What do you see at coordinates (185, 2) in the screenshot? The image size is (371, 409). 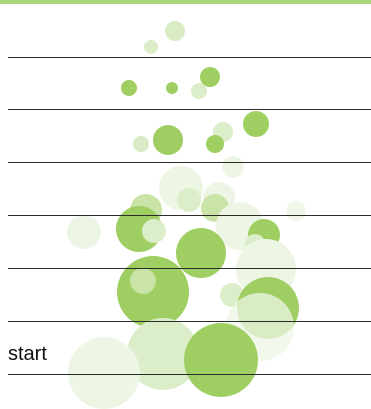 I see `top-accent-bar` at bounding box center [185, 2].